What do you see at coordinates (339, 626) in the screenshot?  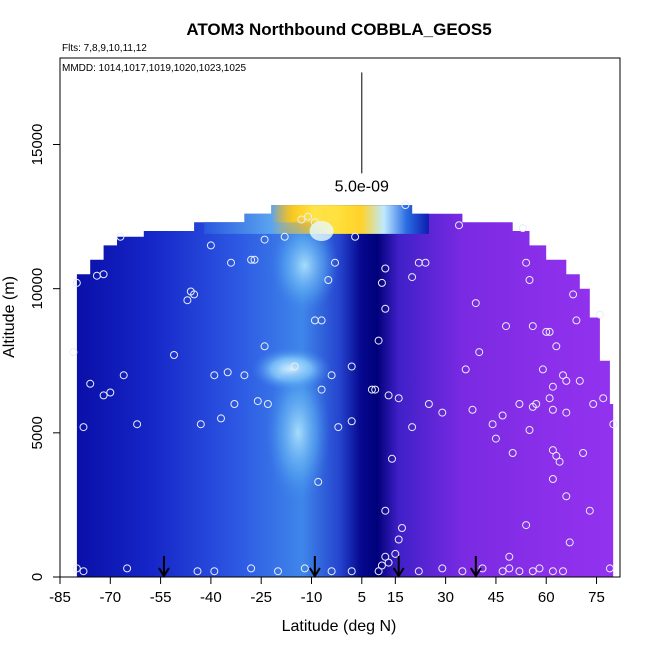 I see `x-axis-label: Latitude (deg N)` at bounding box center [339, 626].